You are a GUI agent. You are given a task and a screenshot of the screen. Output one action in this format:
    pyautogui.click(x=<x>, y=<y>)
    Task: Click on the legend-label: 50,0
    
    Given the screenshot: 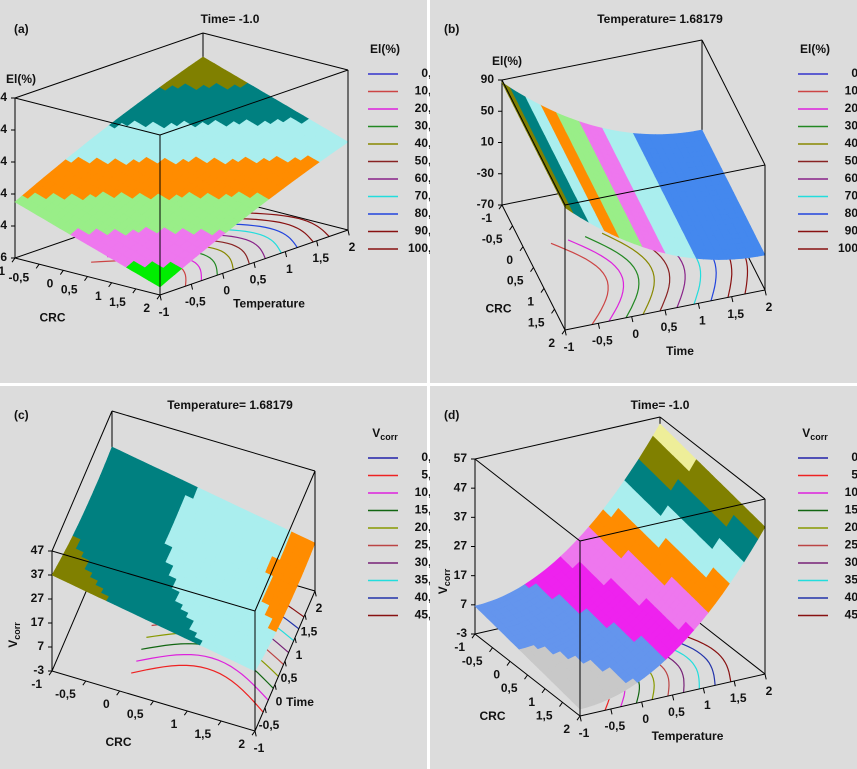 What is the action you would take?
    pyautogui.click(x=851, y=161)
    